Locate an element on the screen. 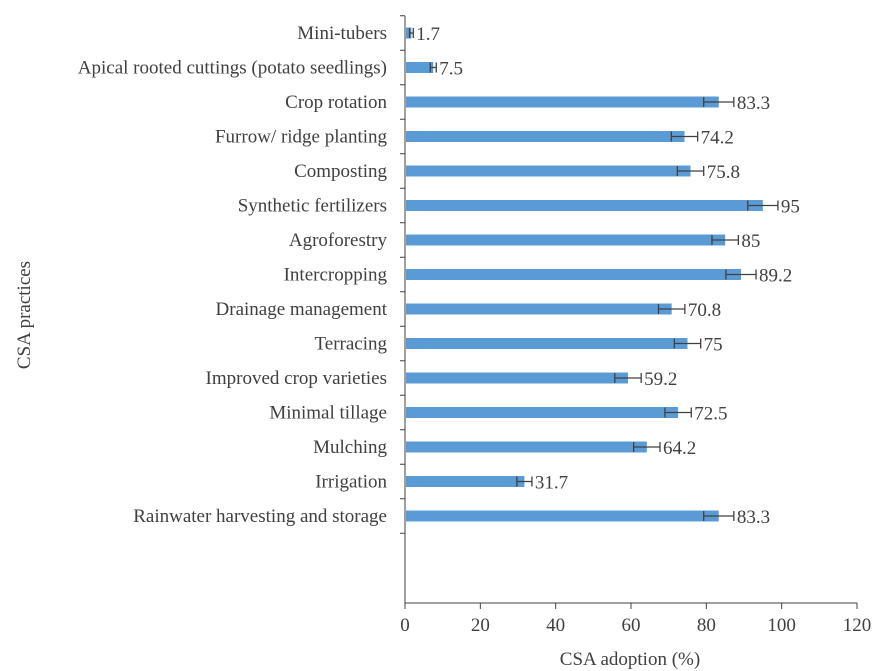 The height and width of the screenshot is (671, 876). x-tick-label: 60 is located at coordinates (631, 625).